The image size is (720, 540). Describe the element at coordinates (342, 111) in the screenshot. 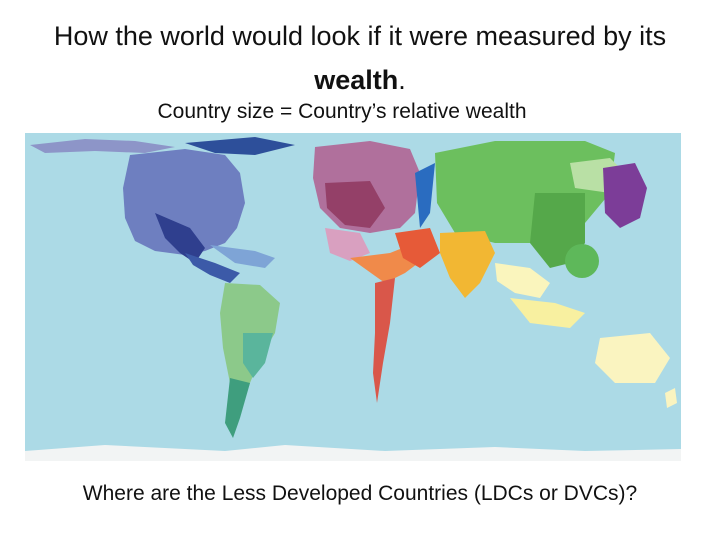

I see `slide-subtitle: Country size = Country’s relative wealth` at that location.